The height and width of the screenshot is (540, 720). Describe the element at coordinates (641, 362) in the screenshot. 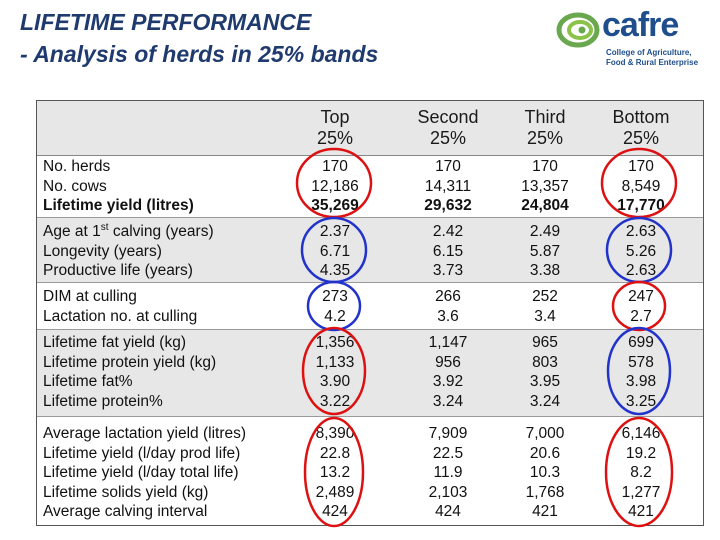

I see `table-cell: 578` at that location.